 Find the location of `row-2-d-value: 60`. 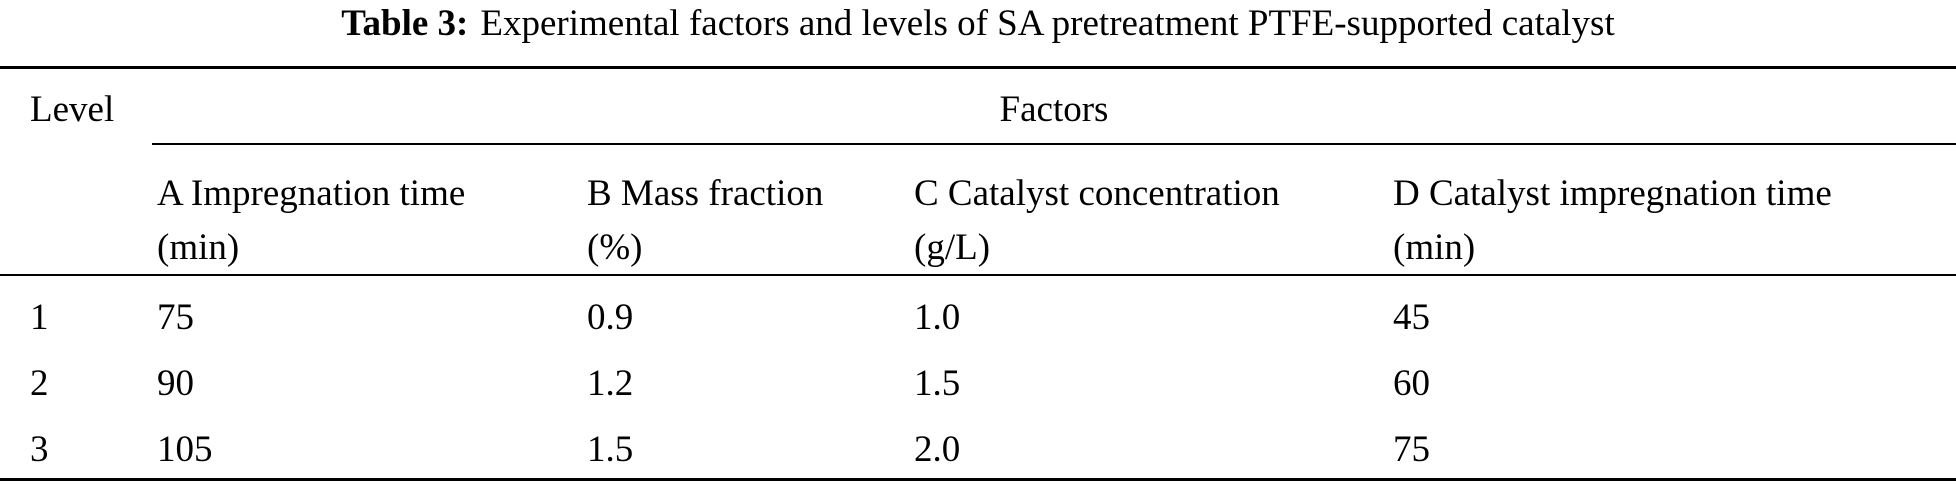

row-2-d-value: 60 is located at coordinates (1411, 383).